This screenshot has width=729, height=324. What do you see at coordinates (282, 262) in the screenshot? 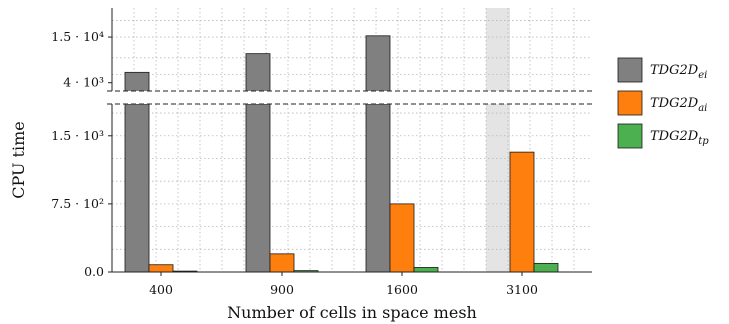
I see `bar-ai-900-lower` at bounding box center [282, 262].